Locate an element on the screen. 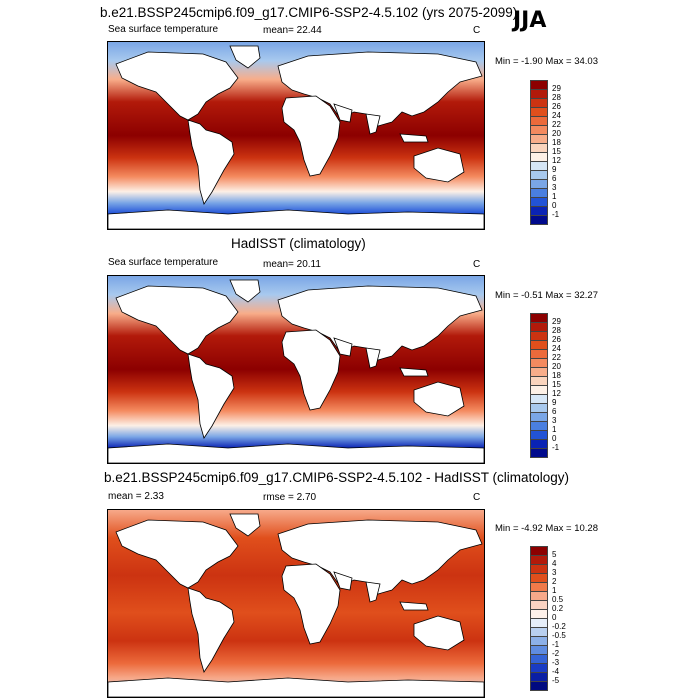 This screenshot has width=700, height=700. panel-2-sst-map is located at coordinates (296, 369).